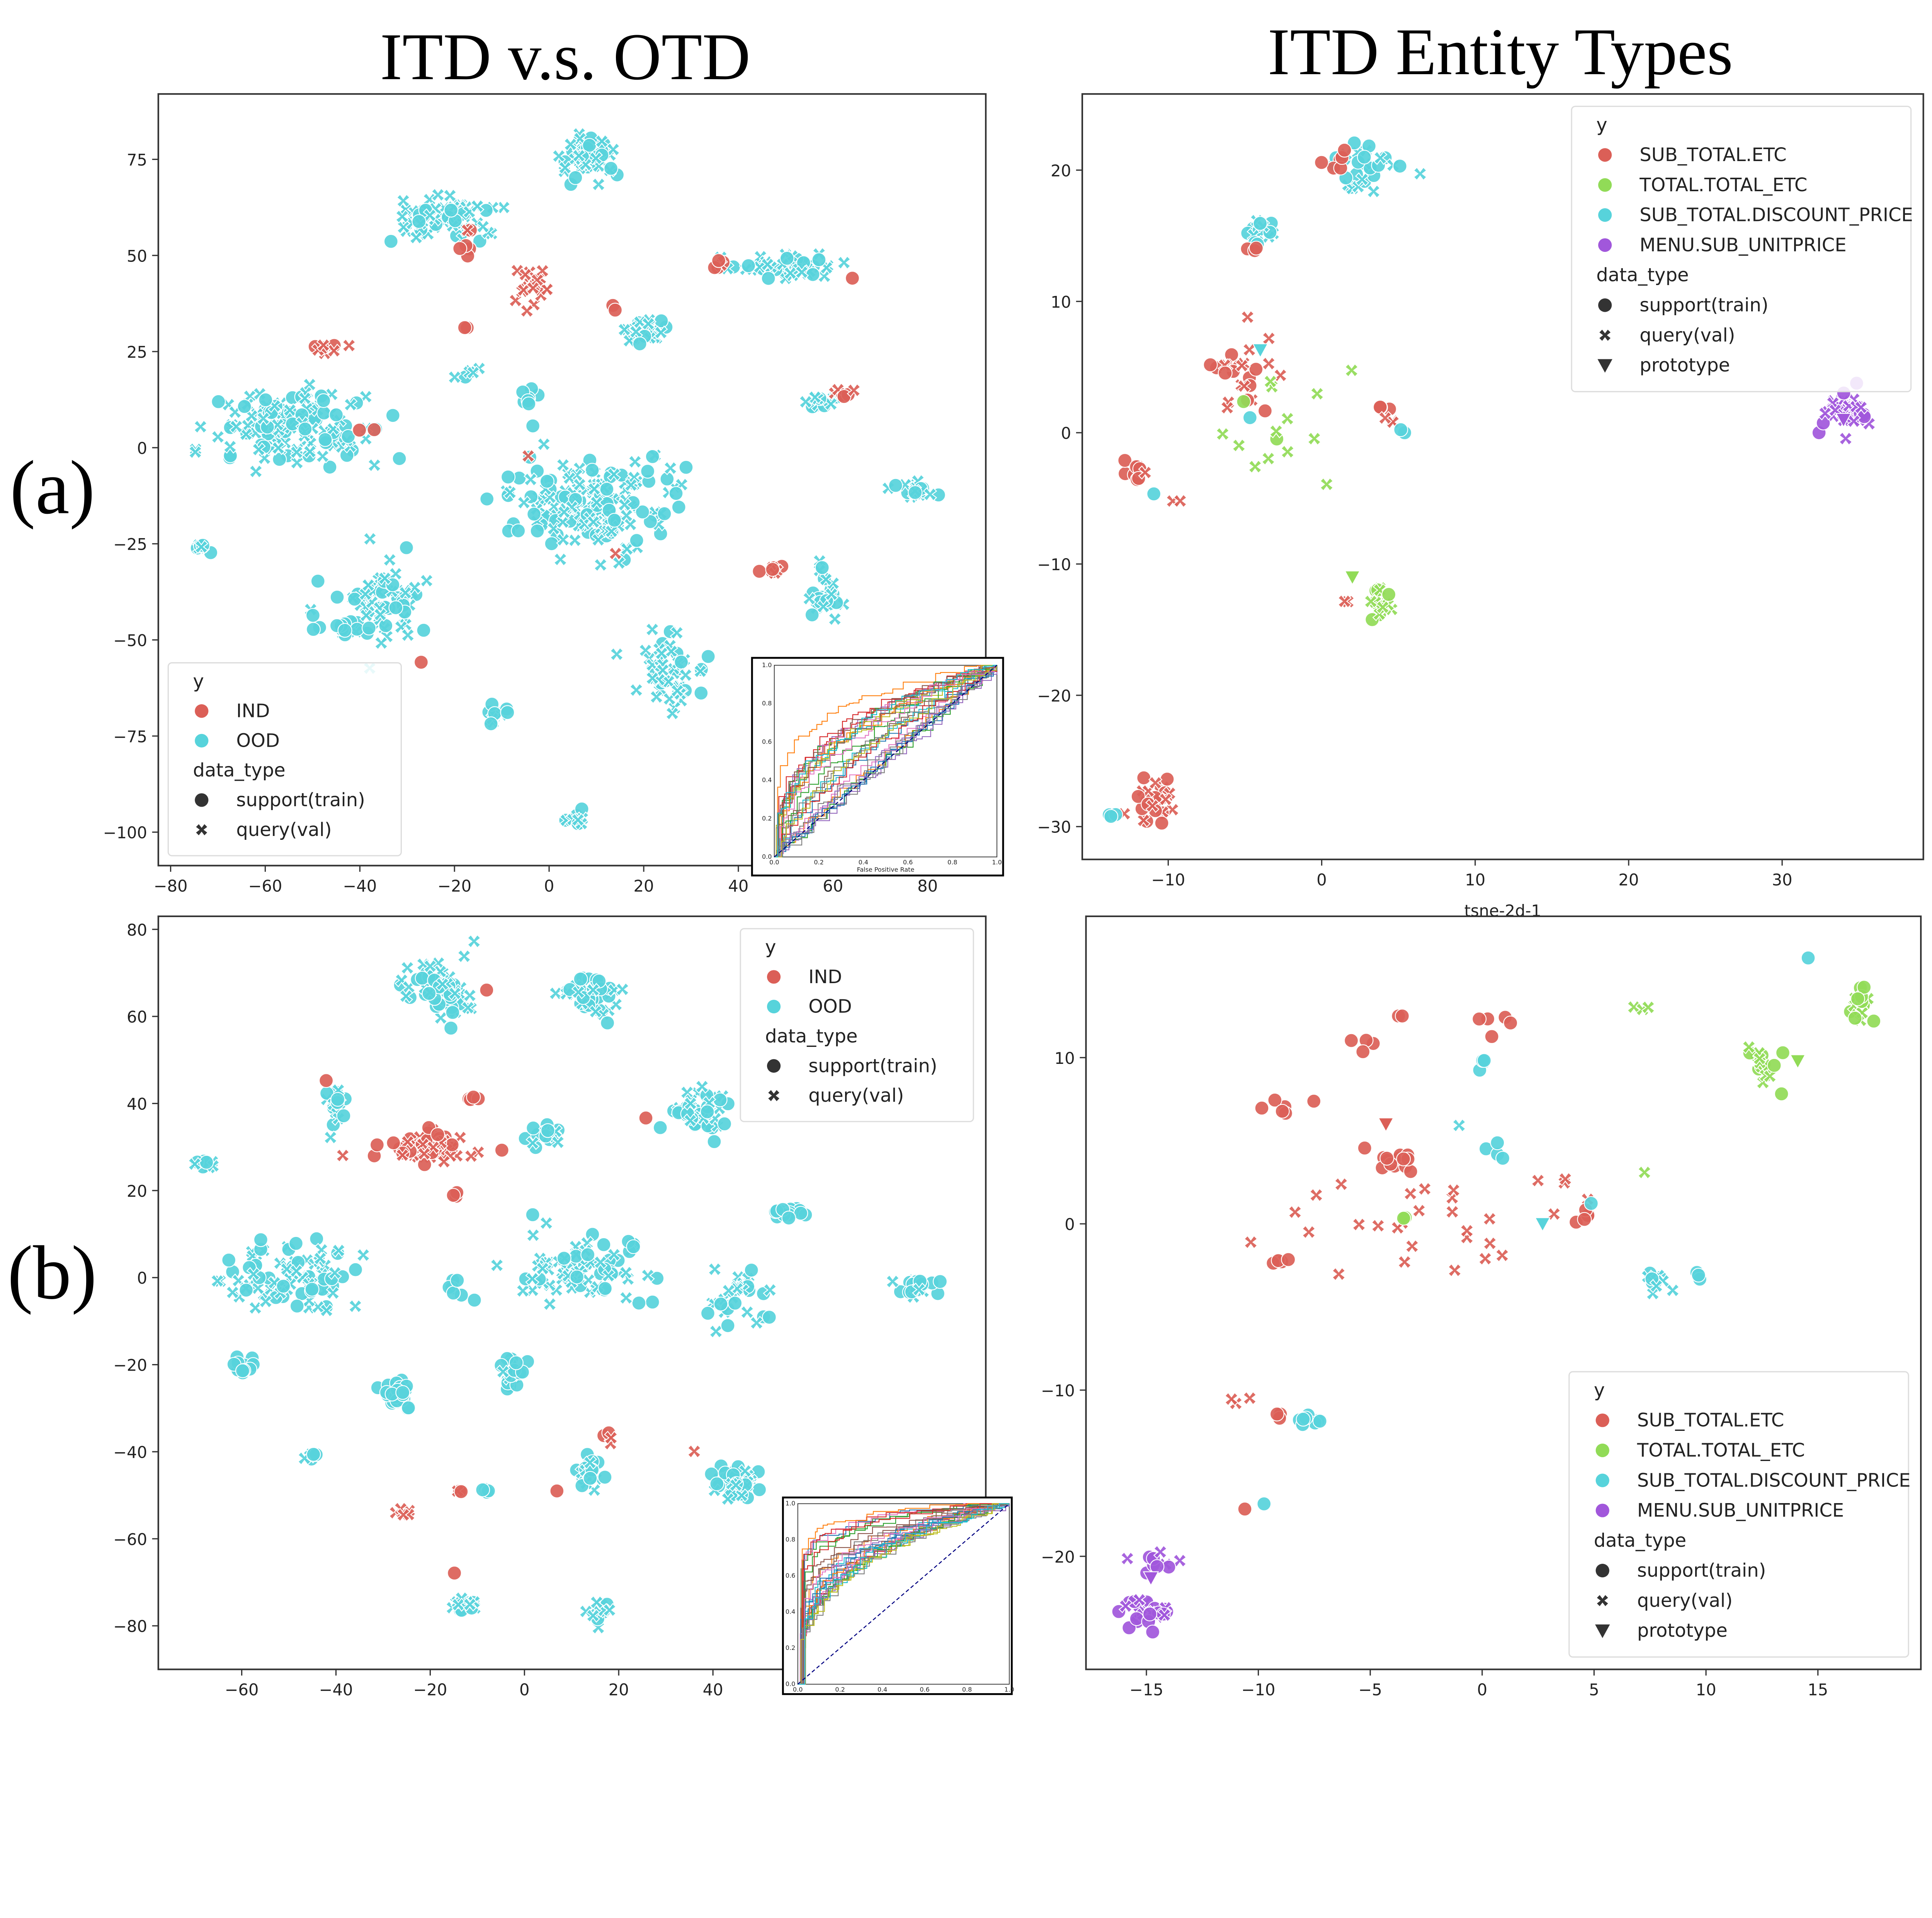  What do you see at coordinates (833, 886) in the screenshot?
I see `x-tick-label: 60` at bounding box center [833, 886].